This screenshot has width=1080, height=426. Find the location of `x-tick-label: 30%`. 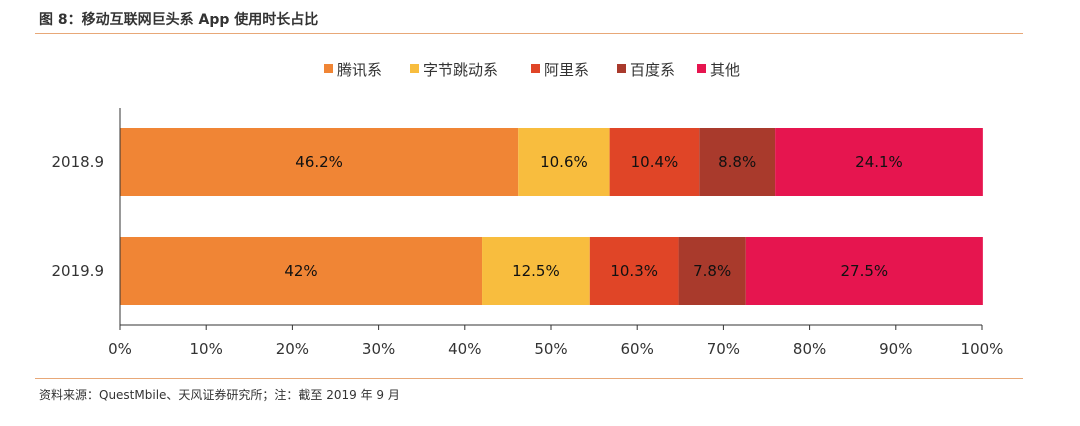

x-tick-label: 30% is located at coordinates (378, 349).